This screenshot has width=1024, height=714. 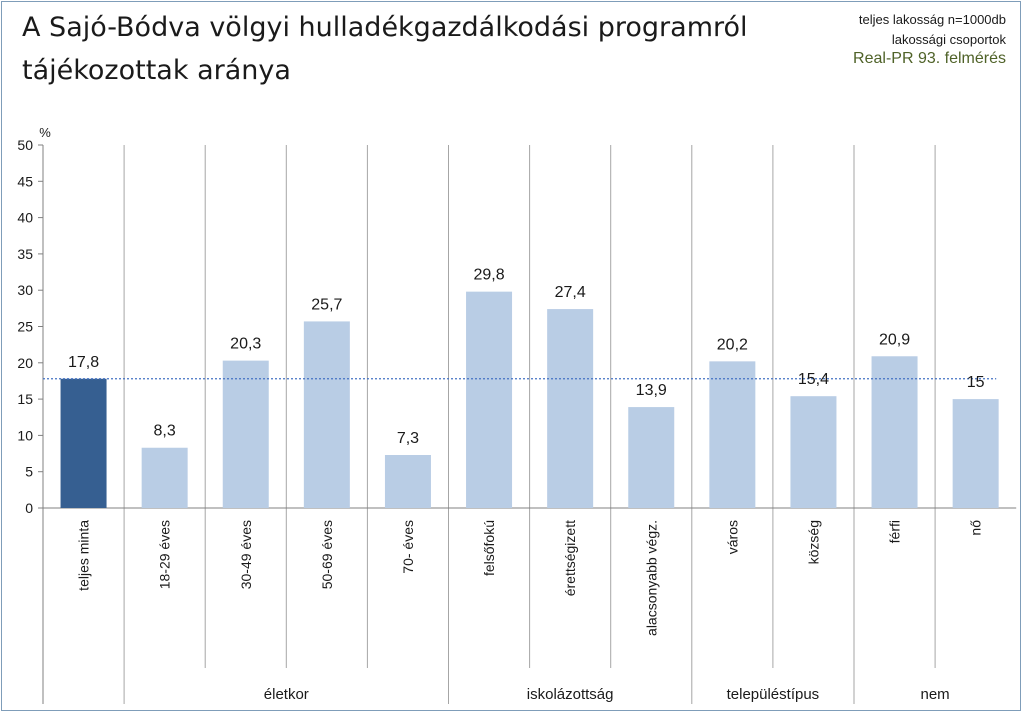 I want to click on y-tick-label: 5, so click(x=29, y=472).